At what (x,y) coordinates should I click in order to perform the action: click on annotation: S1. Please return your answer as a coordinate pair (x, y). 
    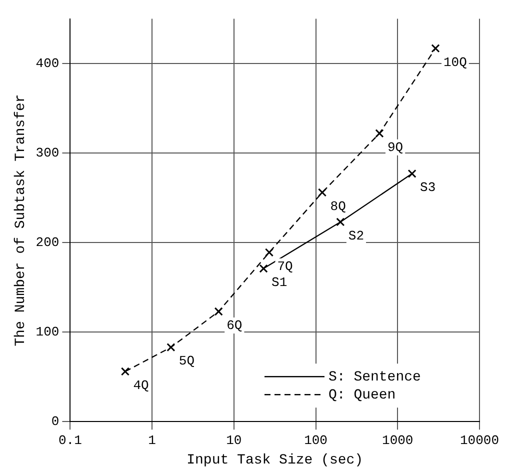
    Looking at the image, I should click on (280, 282).